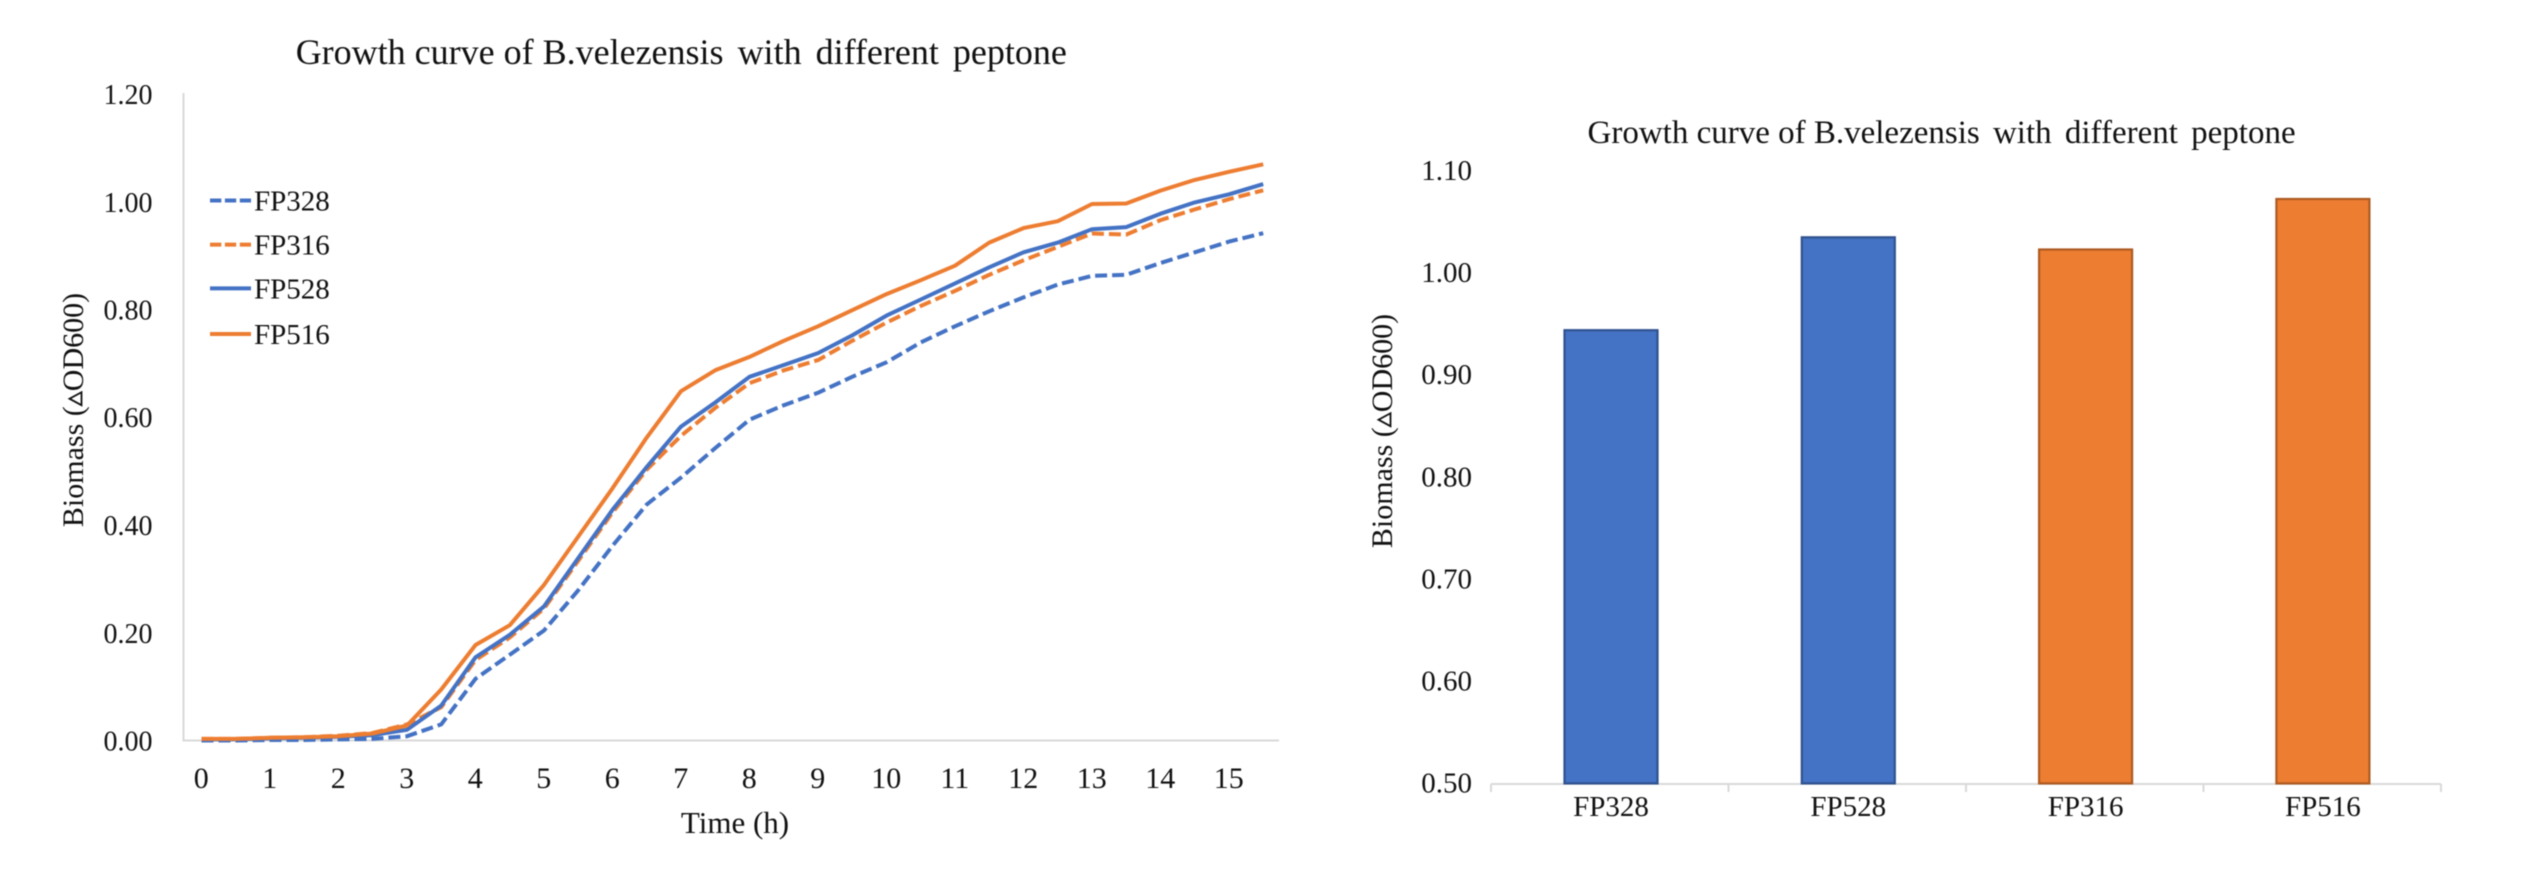  I want to click on svg-text: 5, so click(543, 778).